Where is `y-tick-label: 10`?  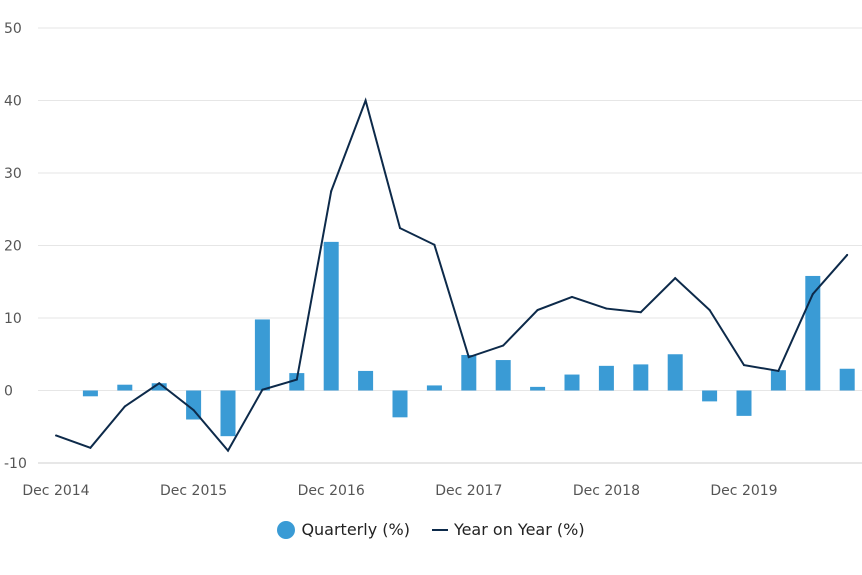
y-tick-label: 10 is located at coordinates (13, 319).